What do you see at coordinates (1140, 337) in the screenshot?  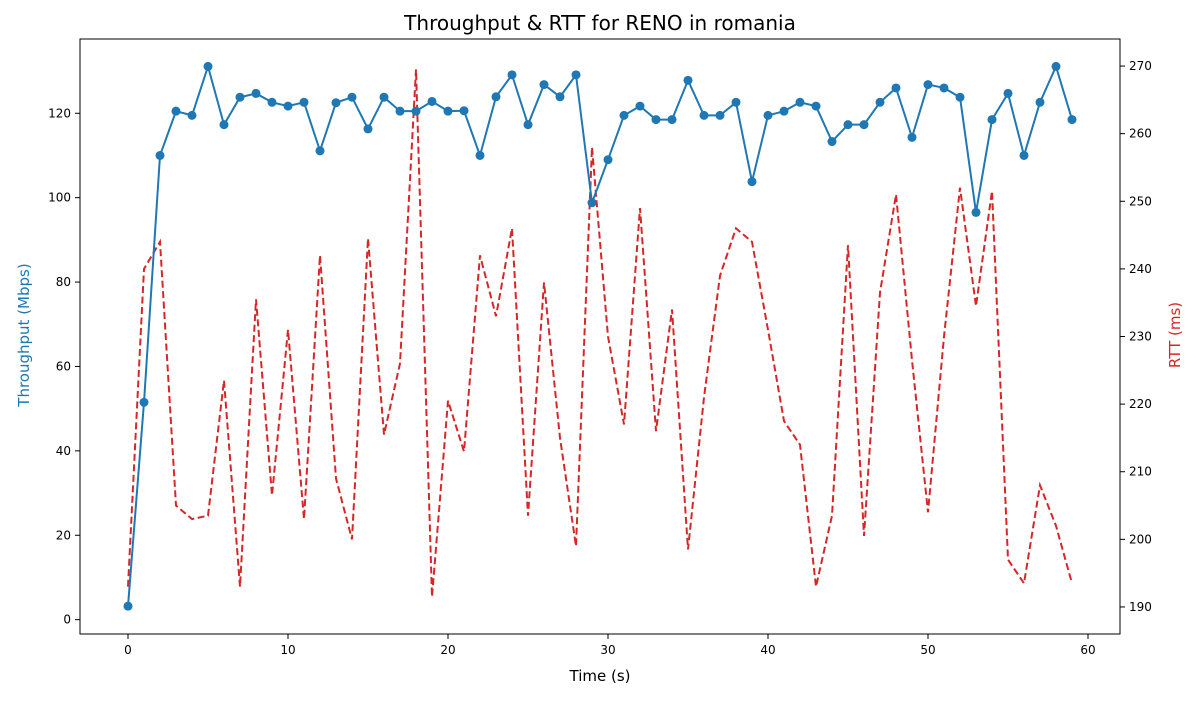 I see `y-right-tick-label: 230` at bounding box center [1140, 337].